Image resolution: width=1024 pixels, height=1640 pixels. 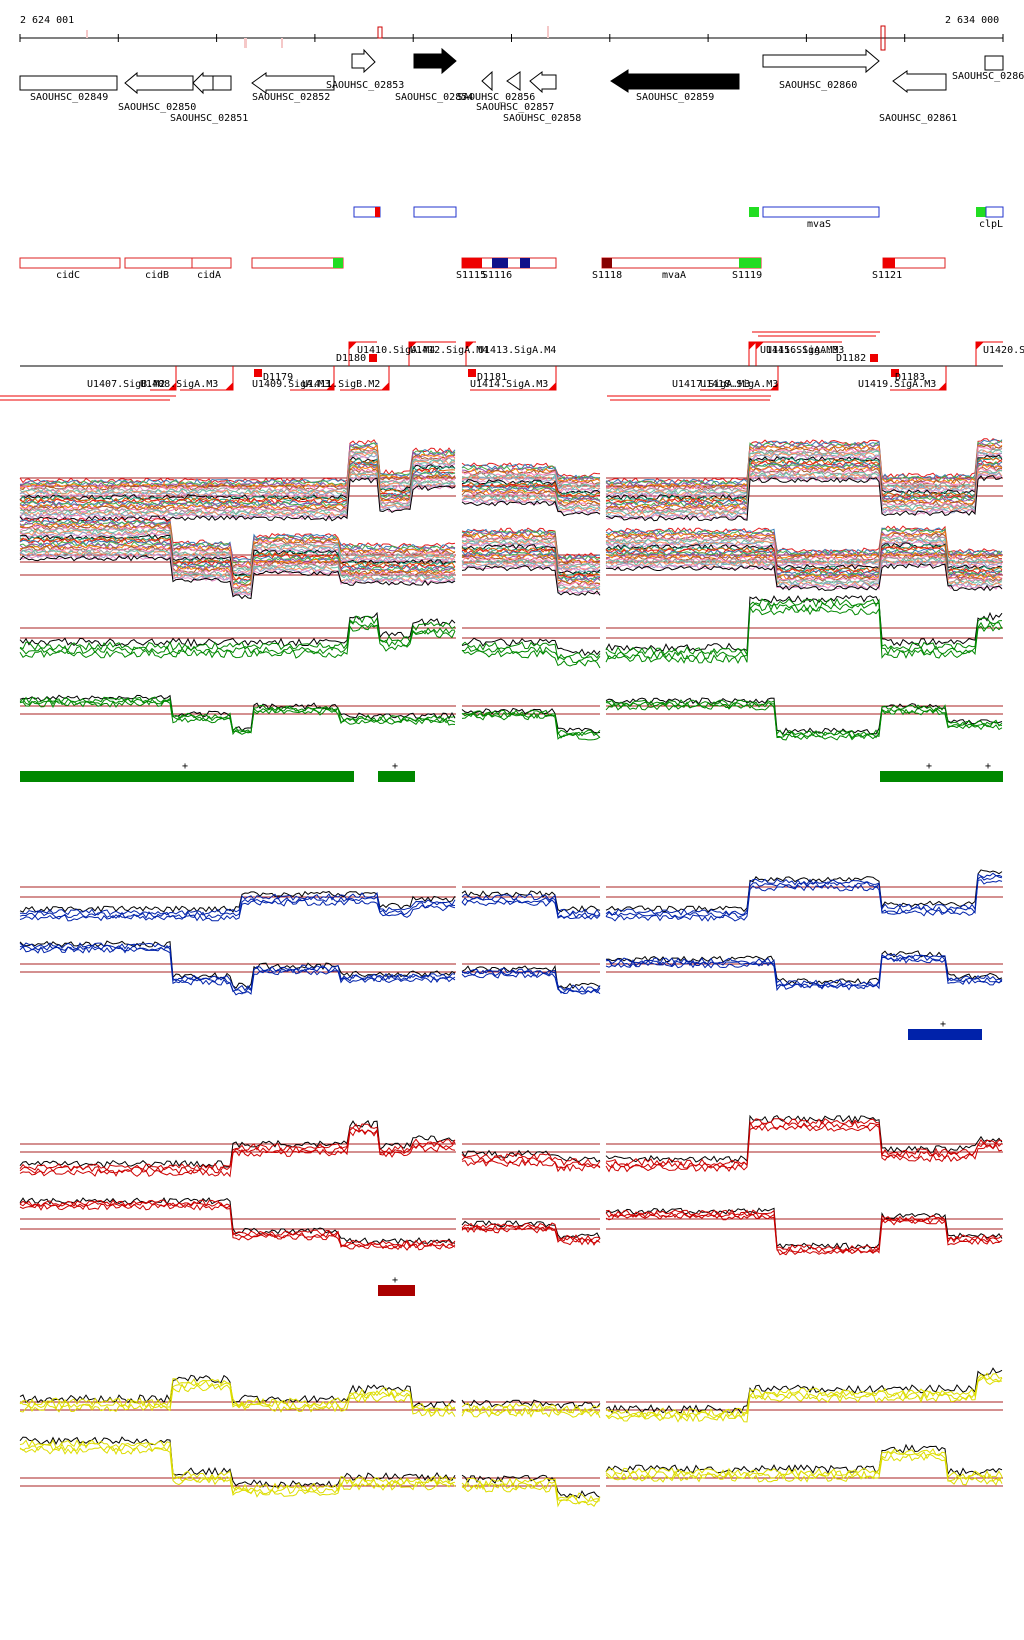 I want to click on svg-text: SAOUHSC_02860, so click(x=818, y=85).